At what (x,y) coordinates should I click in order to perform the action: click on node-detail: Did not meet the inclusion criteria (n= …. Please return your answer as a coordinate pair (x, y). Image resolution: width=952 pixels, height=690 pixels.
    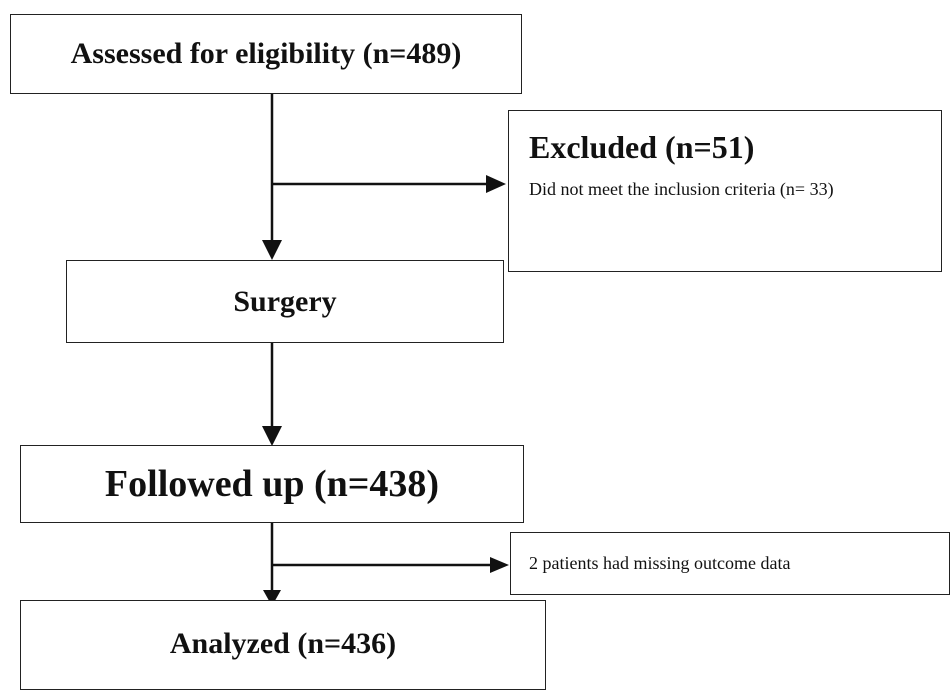
    Looking at the image, I should click on (681, 189).